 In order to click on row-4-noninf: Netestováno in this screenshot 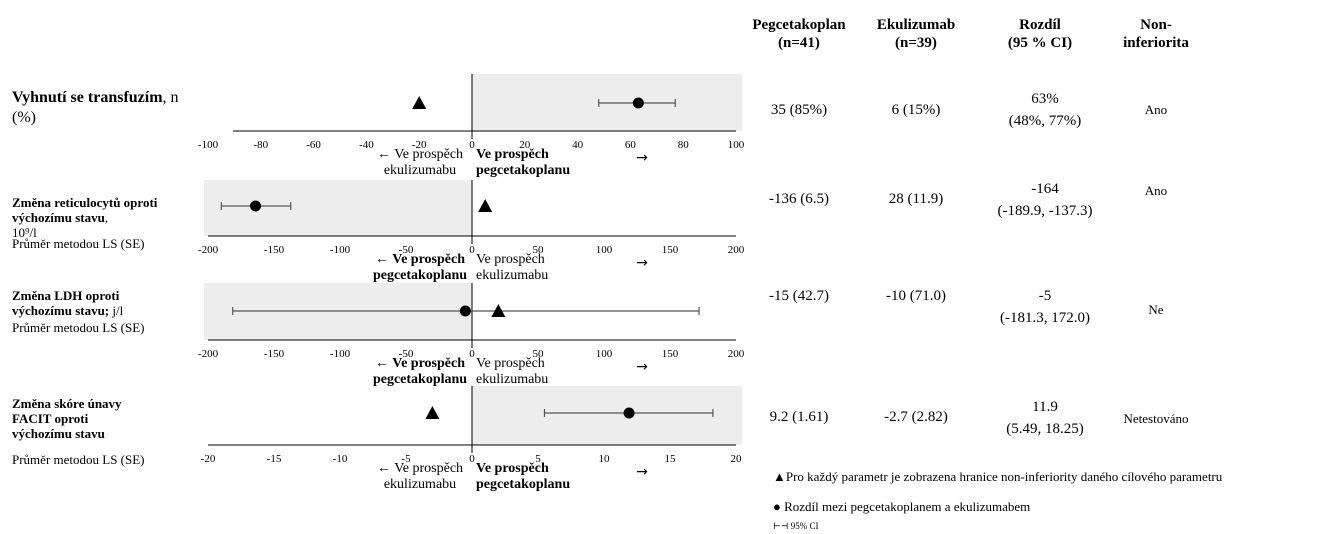, I will do `click(1156, 418)`.